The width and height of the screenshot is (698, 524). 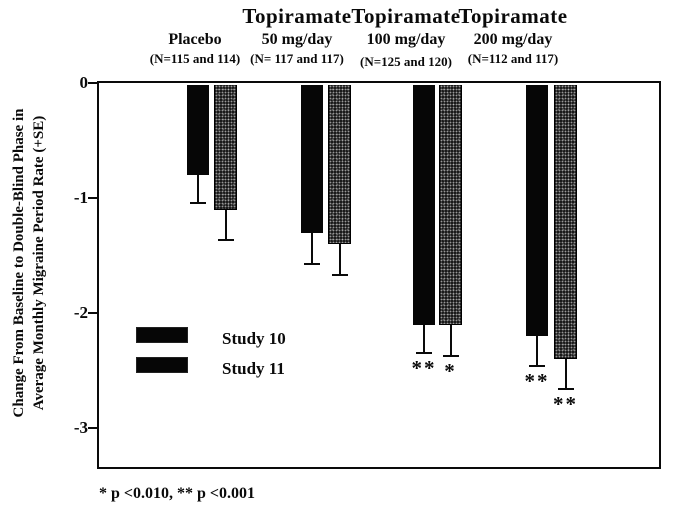 What do you see at coordinates (198, 130) in the screenshot?
I see `bar-study10-group1` at bounding box center [198, 130].